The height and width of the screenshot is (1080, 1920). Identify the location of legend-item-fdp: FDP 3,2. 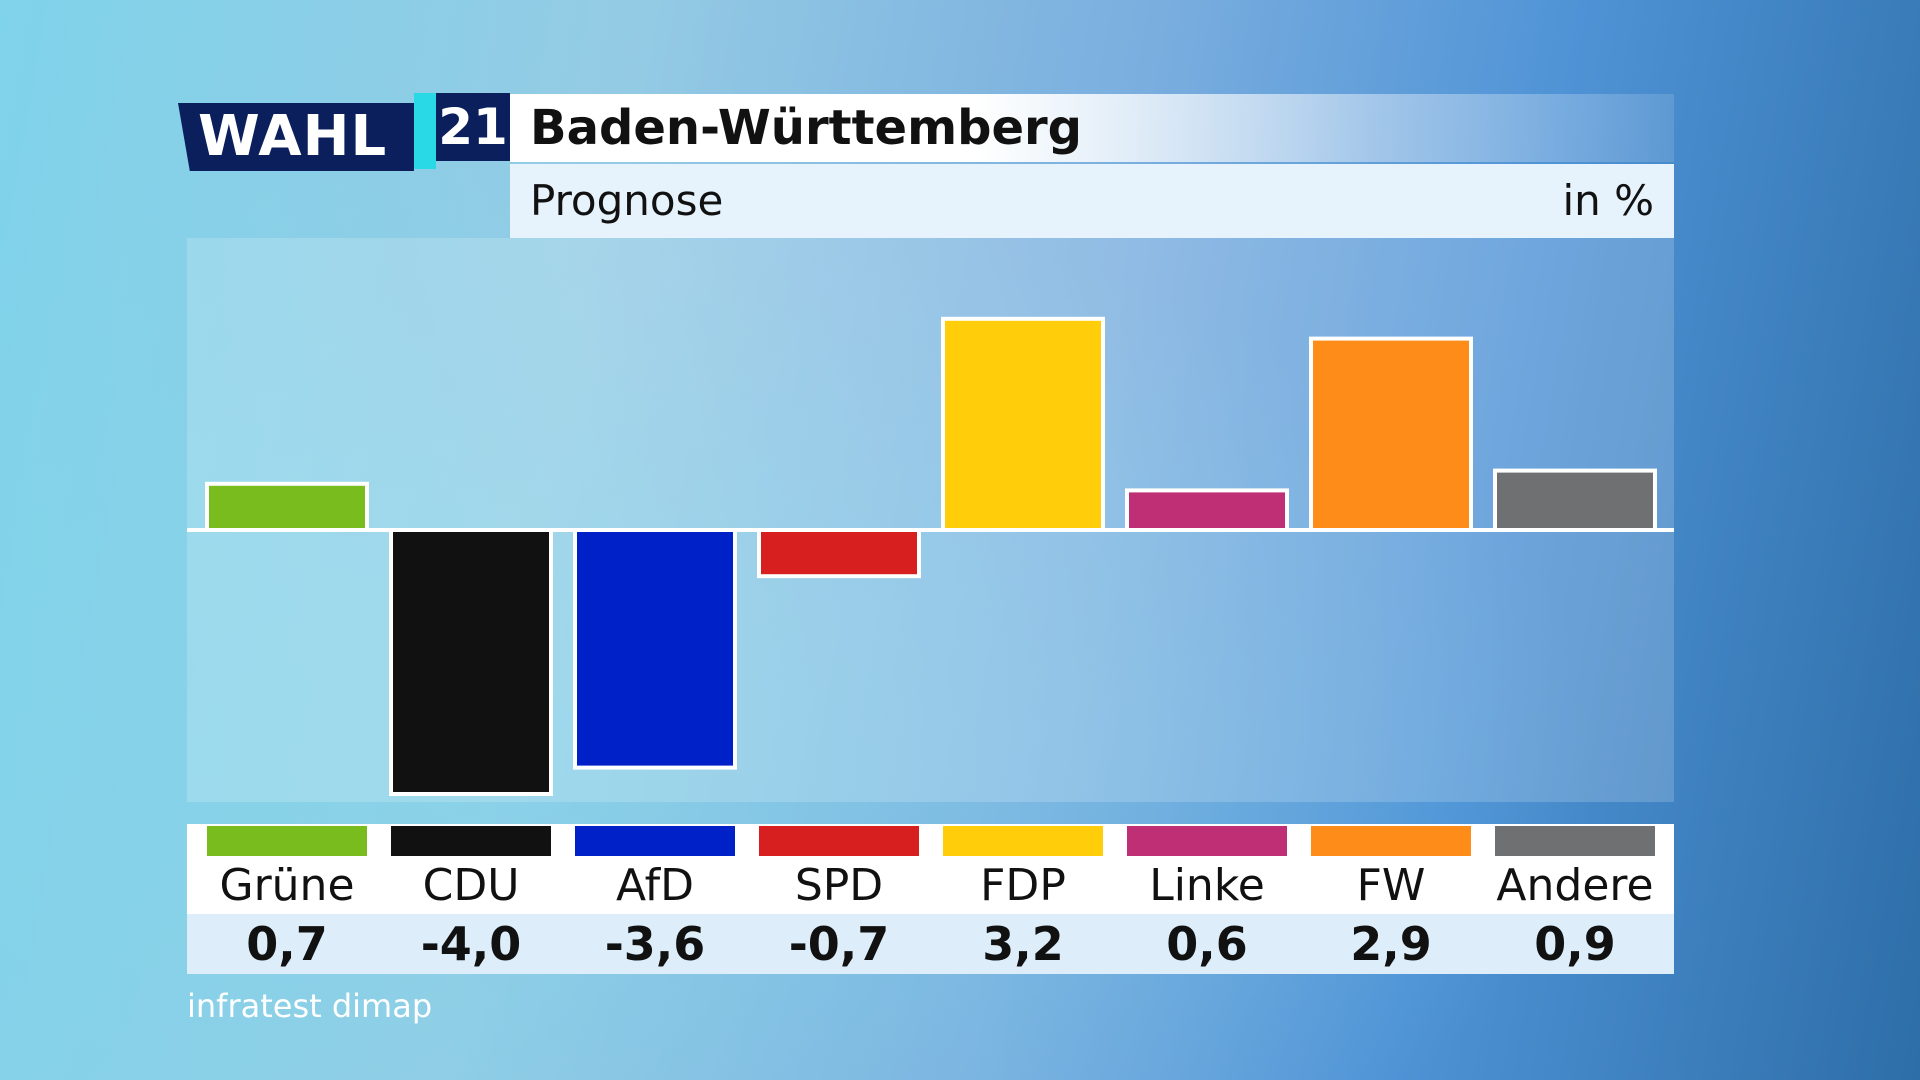
(1023, 899).